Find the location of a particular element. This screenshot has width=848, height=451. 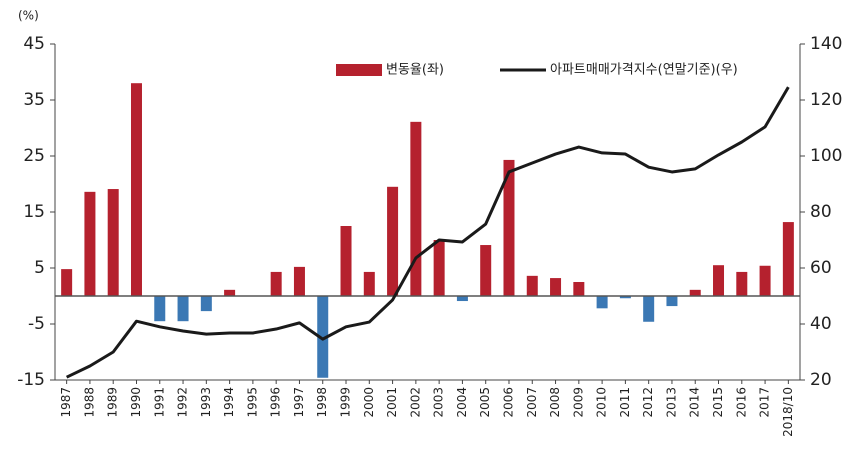

x-tick-label: 1998 is located at coordinates (322, 402).